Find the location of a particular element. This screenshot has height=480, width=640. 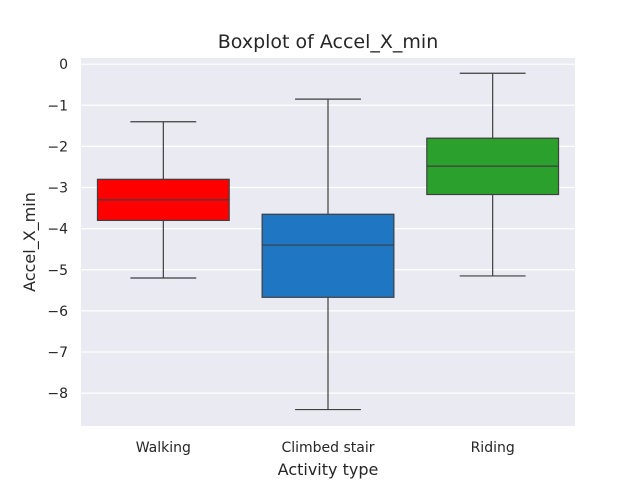

y-axis-ticks: 0 −1 −2 −3 −4 −5 −6 −7 −8 is located at coordinates (57, 229).